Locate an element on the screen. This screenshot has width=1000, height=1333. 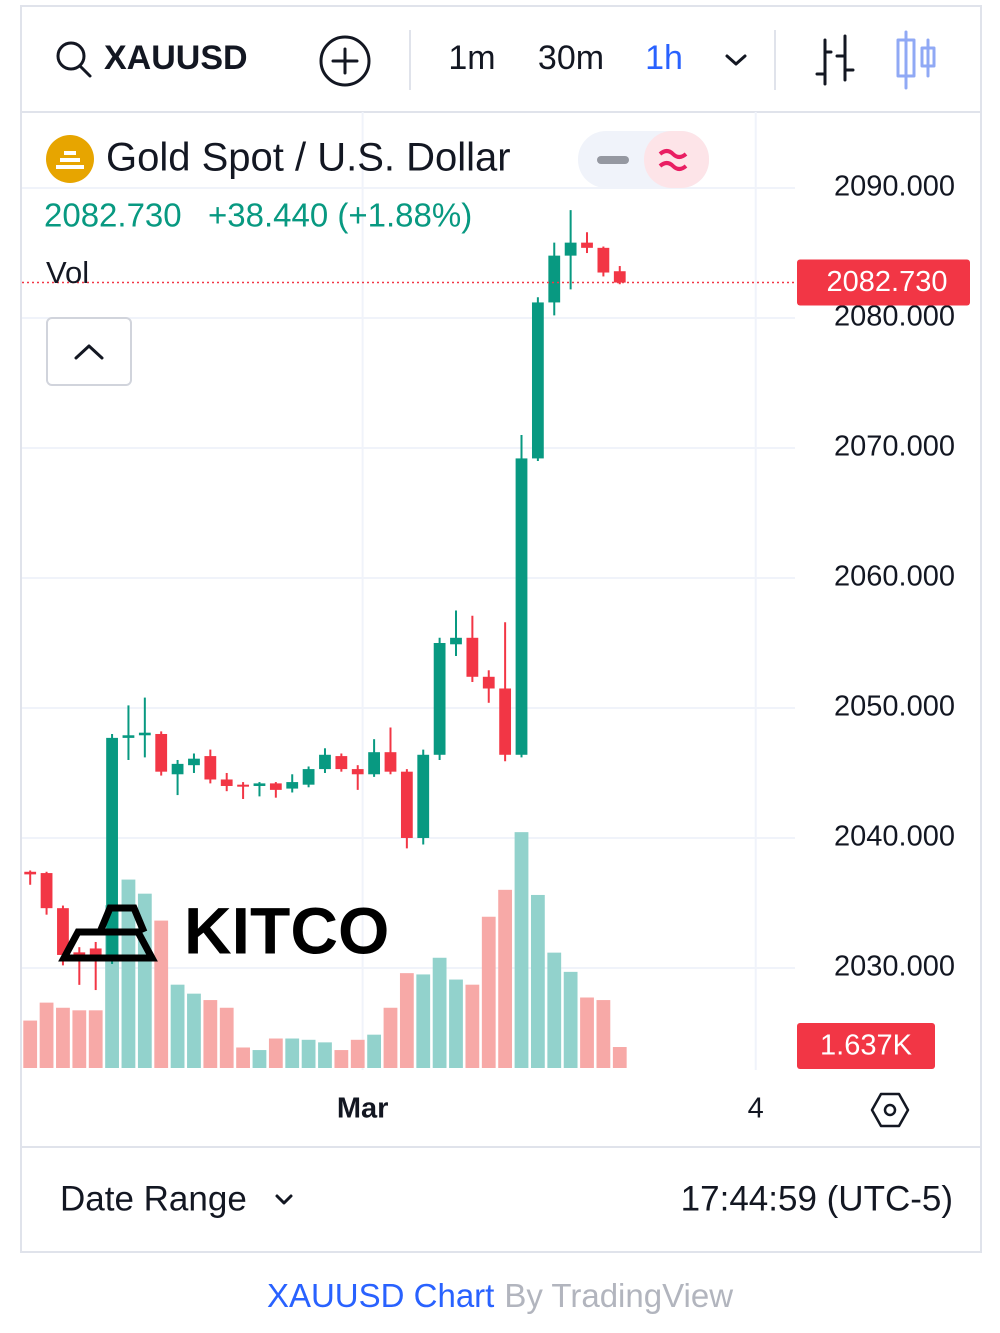
add-icon is located at coordinates (345, 61).